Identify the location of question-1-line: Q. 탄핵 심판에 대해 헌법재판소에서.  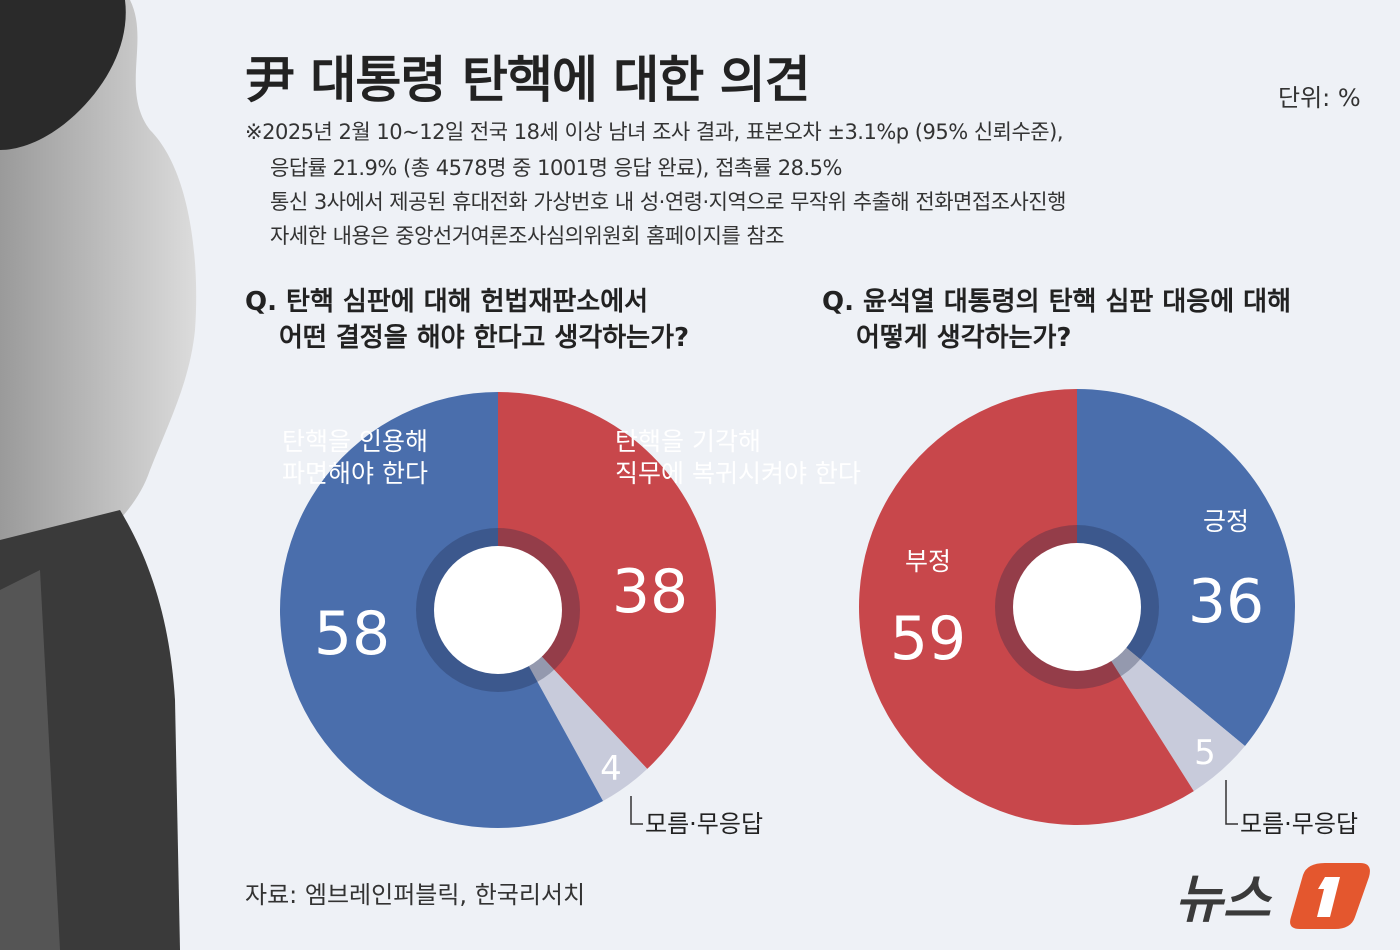
(447, 302).